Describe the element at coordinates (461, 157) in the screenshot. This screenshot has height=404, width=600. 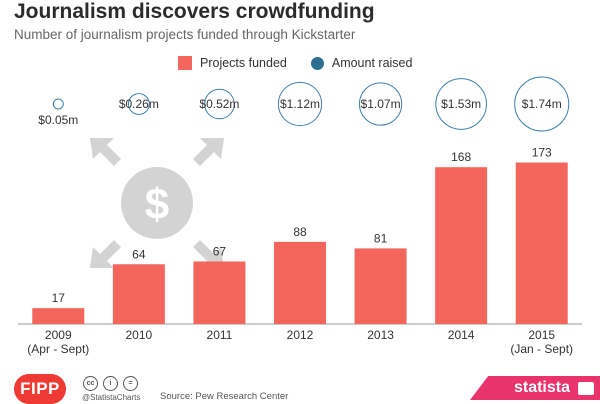
I see `bar-value-label-5: 168` at that location.